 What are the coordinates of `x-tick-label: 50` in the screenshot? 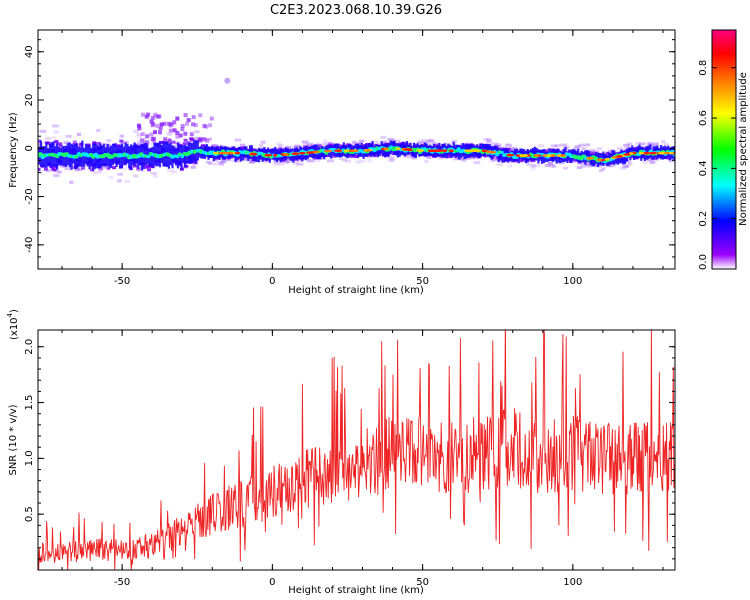 It's located at (422, 582).